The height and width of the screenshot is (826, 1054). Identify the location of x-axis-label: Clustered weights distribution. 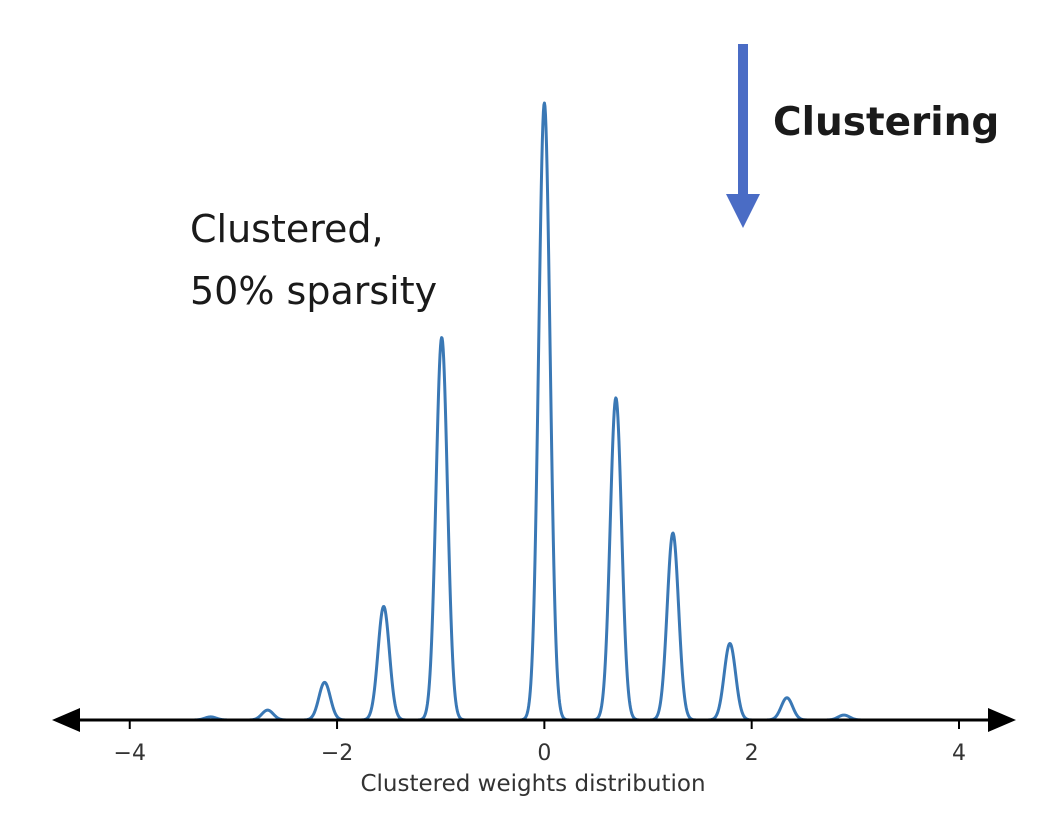
(532, 784).